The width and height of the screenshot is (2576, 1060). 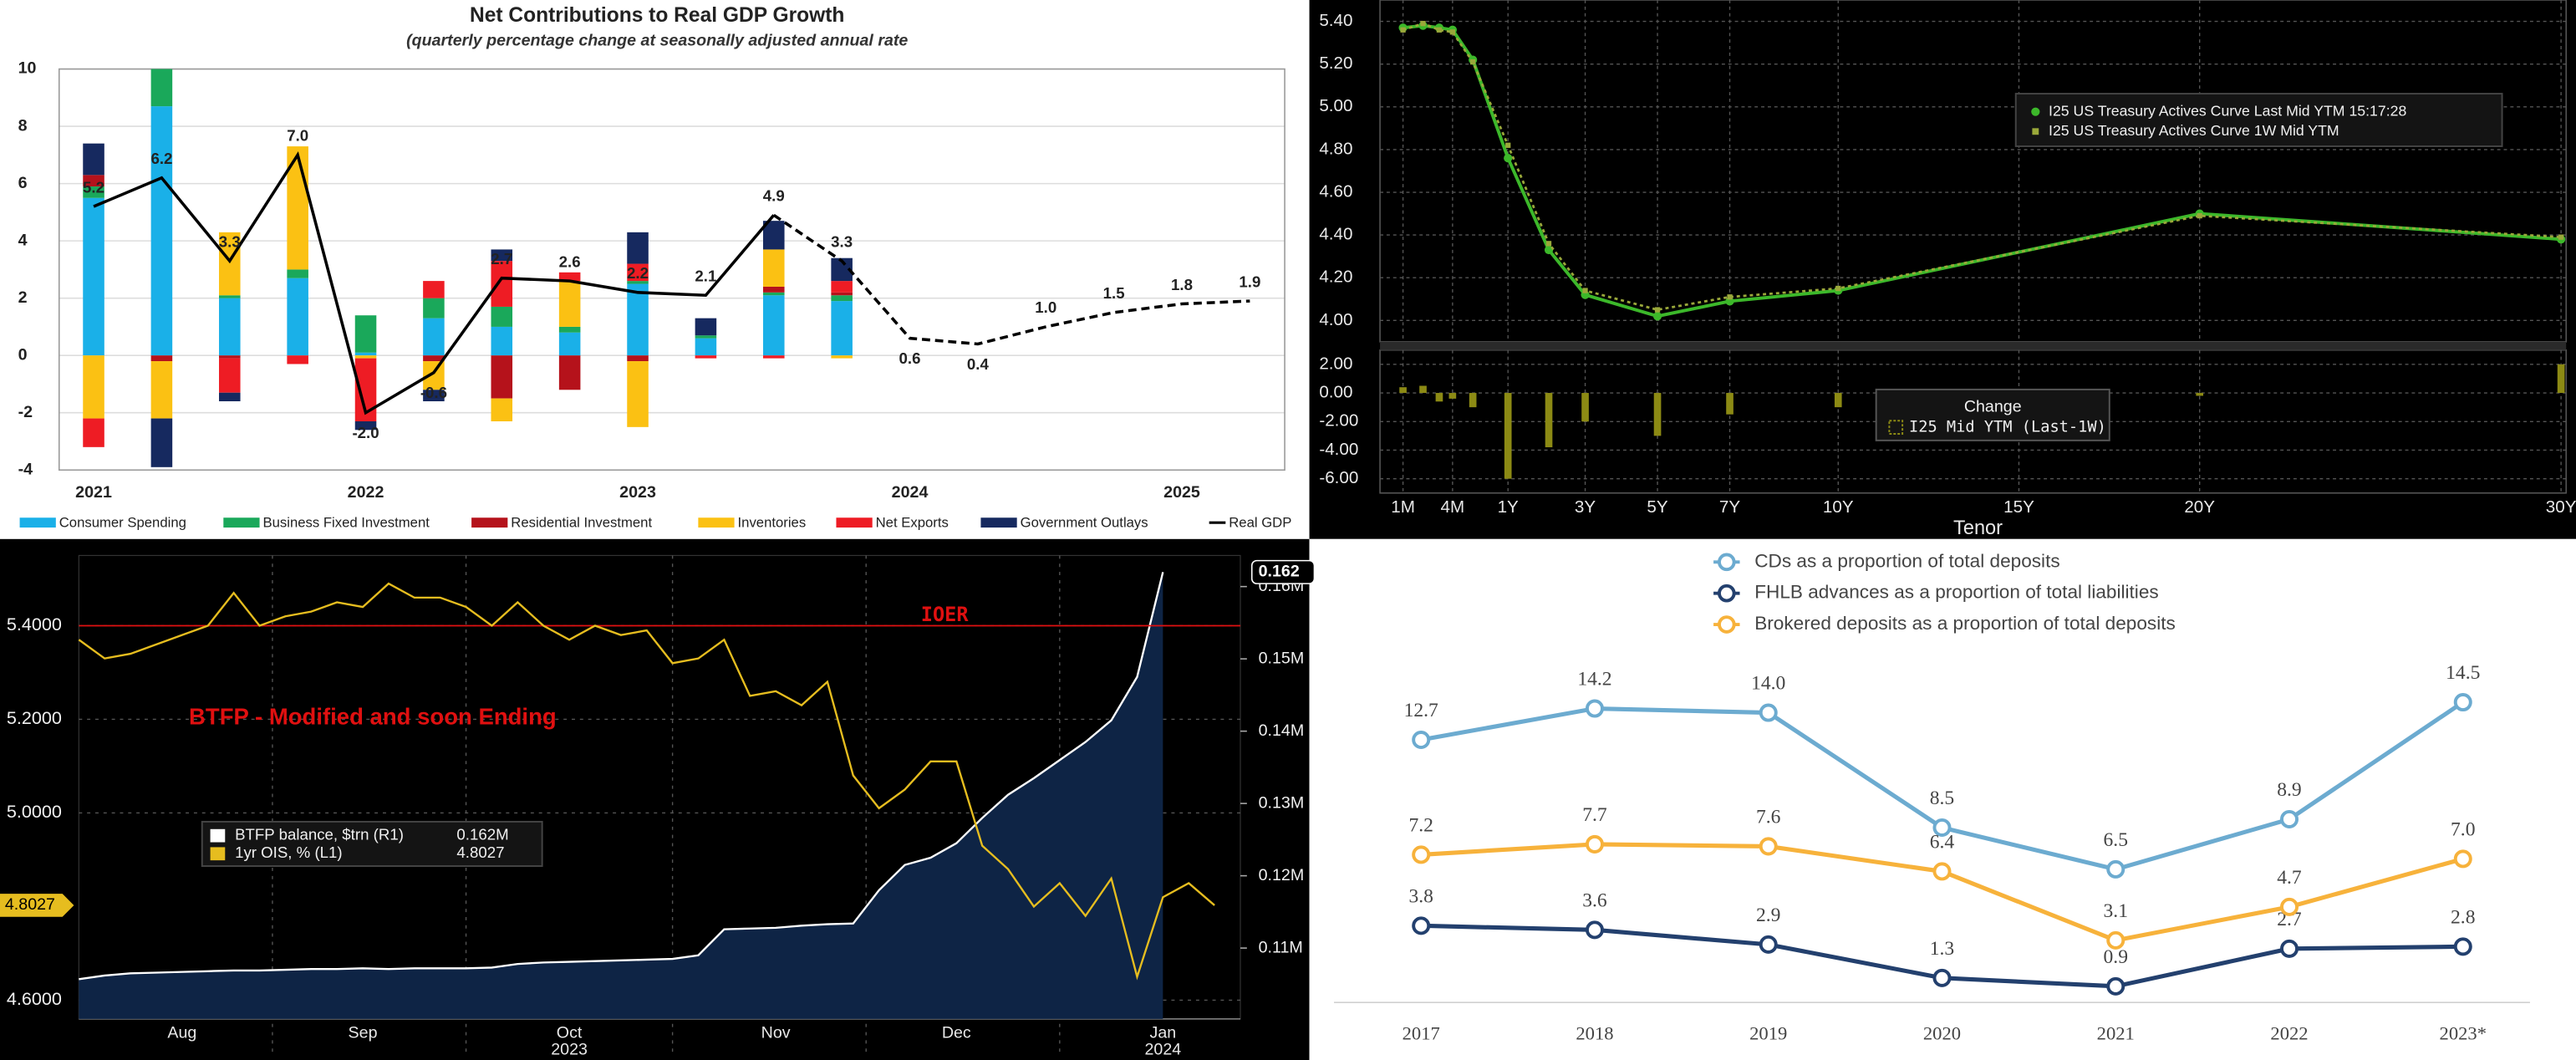 What do you see at coordinates (1182, 284) in the screenshot?
I see `data-label: 1.8` at bounding box center [1182, 284].